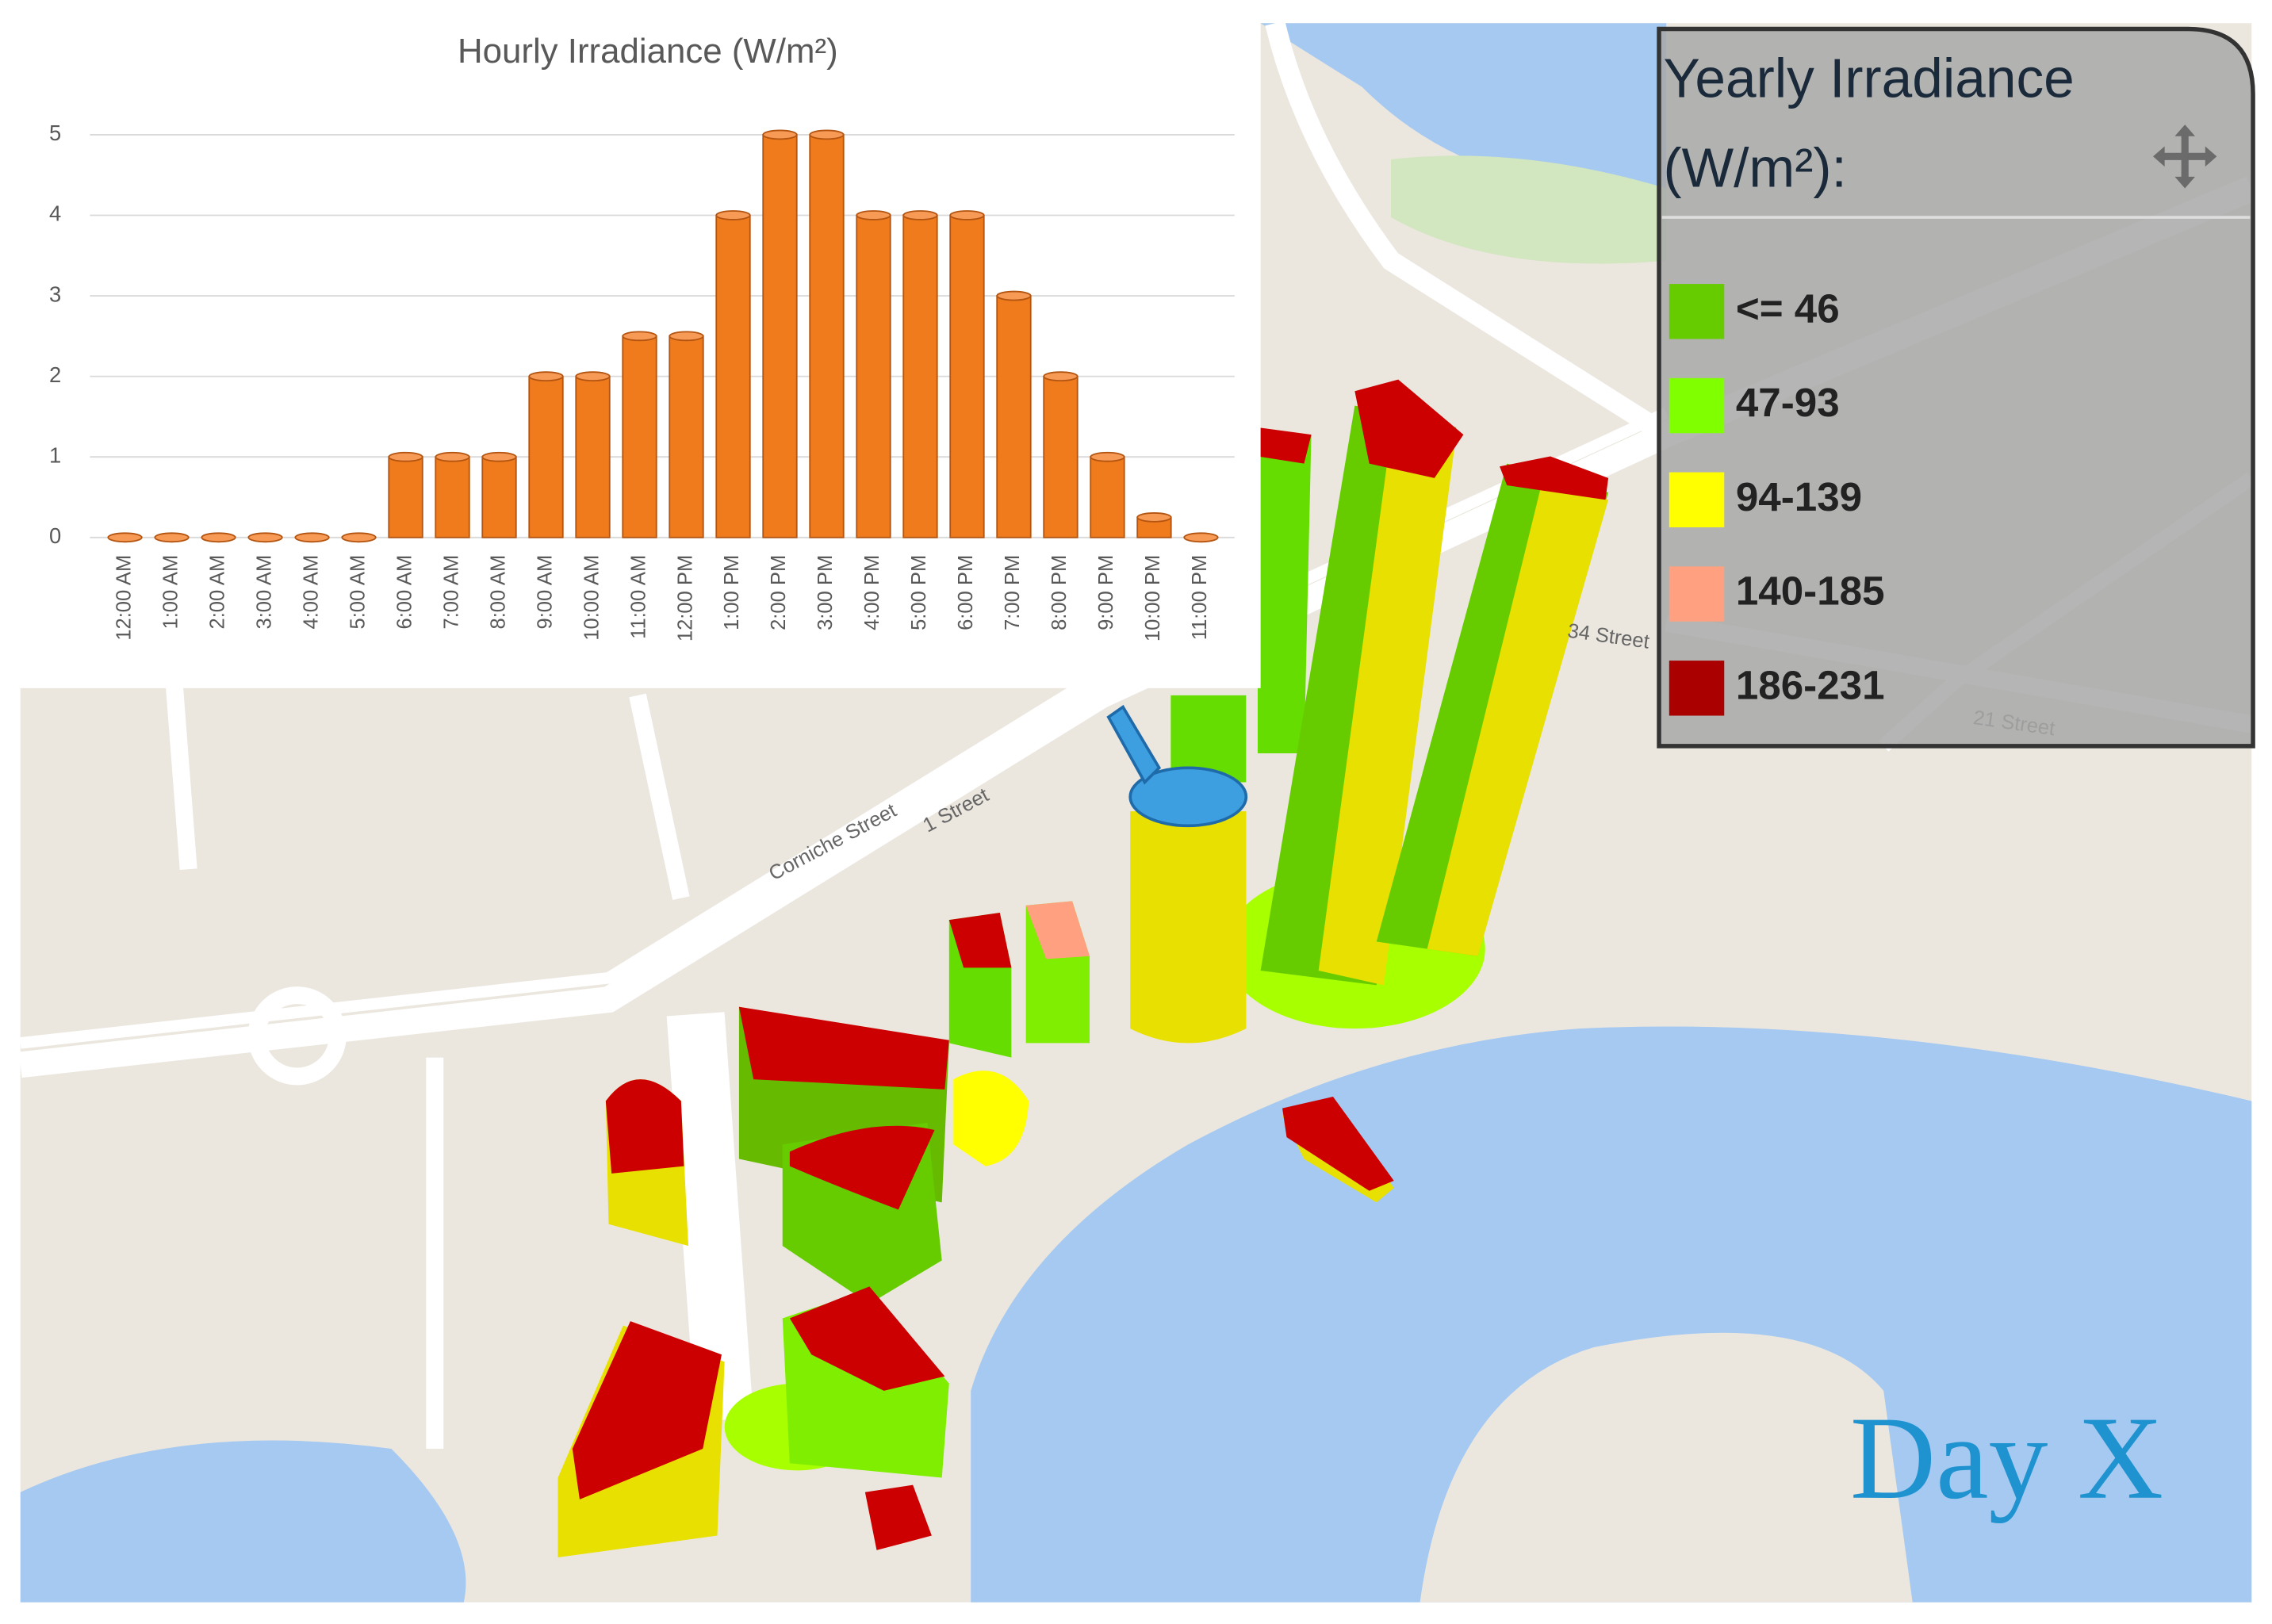 This screenshot has height=1624, width=2272. Describe the element at coordinates (591, 598) in the screenshot. I see `x-tick-label: 10:00 AM` at that location.